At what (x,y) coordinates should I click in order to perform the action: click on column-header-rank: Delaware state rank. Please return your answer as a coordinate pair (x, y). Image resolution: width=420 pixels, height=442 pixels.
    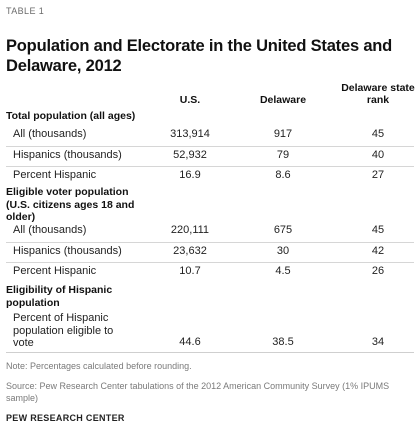
    Looking at the image, I should click on (378, 94).